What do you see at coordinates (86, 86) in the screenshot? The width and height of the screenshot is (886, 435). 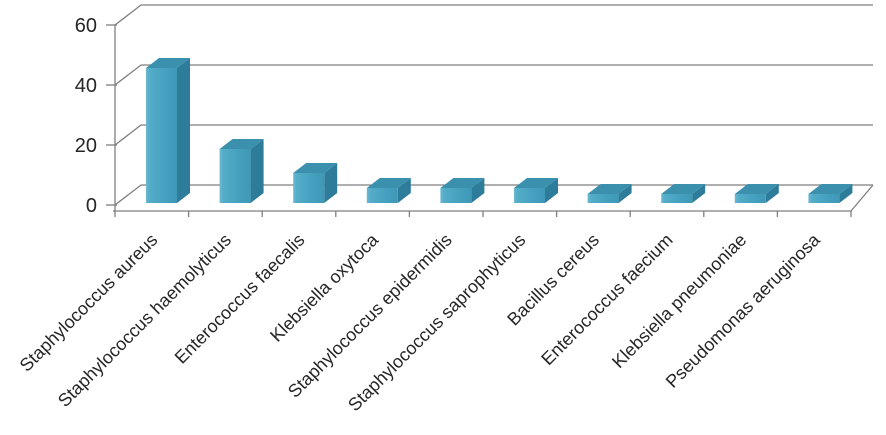 I see `y-axis-tick-label: 40` at bounding box center [86, 86].